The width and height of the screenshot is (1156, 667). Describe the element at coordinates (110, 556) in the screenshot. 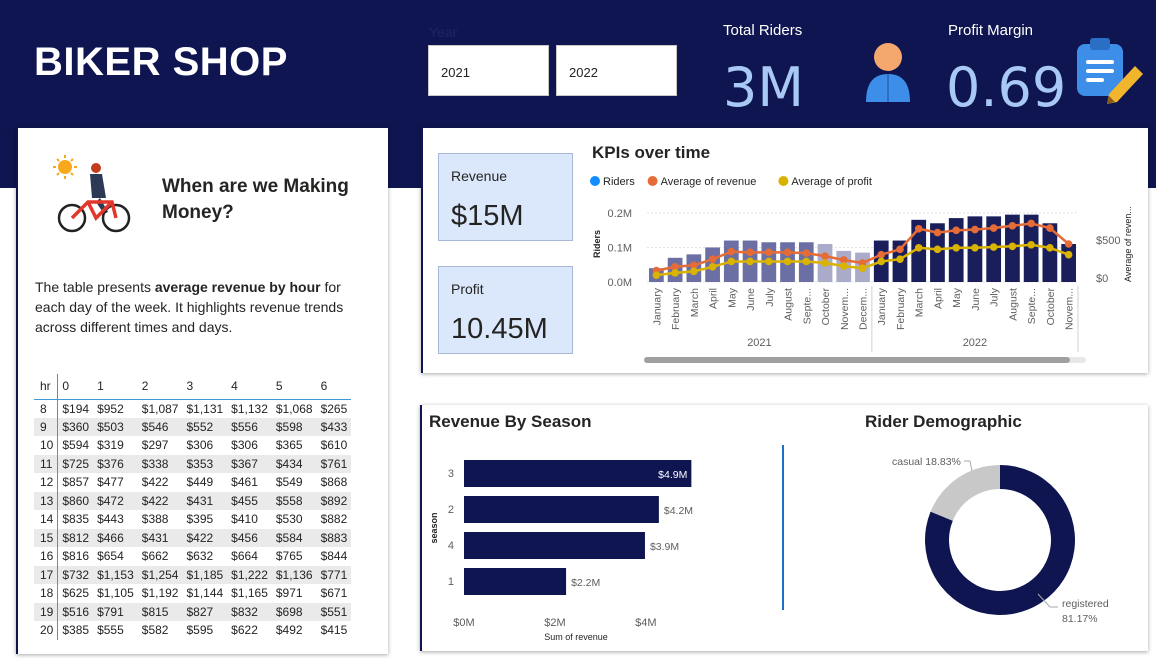

I see `table-cell: $654` at that location.